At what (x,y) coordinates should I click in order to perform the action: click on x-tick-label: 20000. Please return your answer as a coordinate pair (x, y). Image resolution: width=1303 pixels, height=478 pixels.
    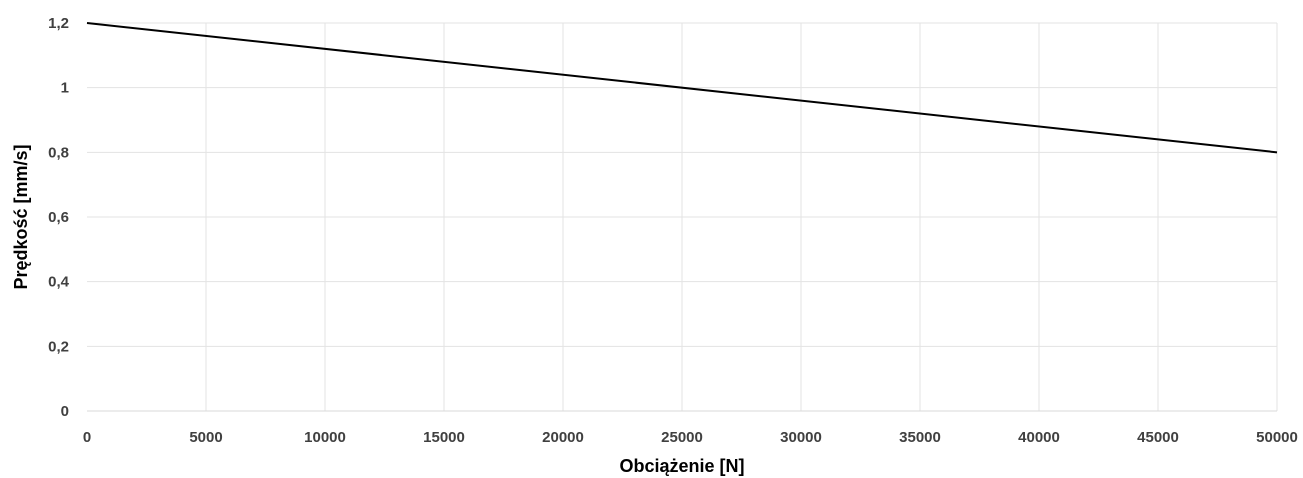
    Looking at the image, I should click on (563, 437).